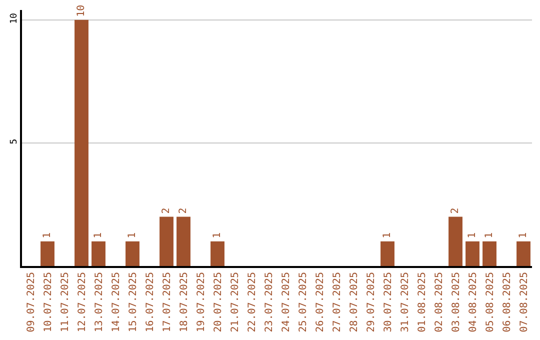  What do you see at coordinates (116, 302) in the screenshot?
I see `x-tick-label: 14.07.2025` at bounding box center [116, 302].